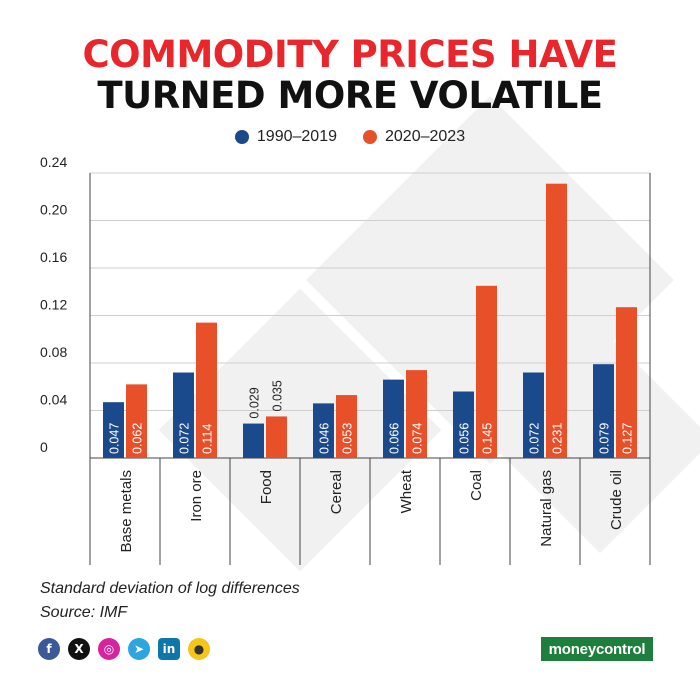 The width and height of the screenshot is (700, 700). What do you see at coordinates (476, 485) in the screenshot?
I see `x-tick-label: Coal` at bounding box center [476, 485].